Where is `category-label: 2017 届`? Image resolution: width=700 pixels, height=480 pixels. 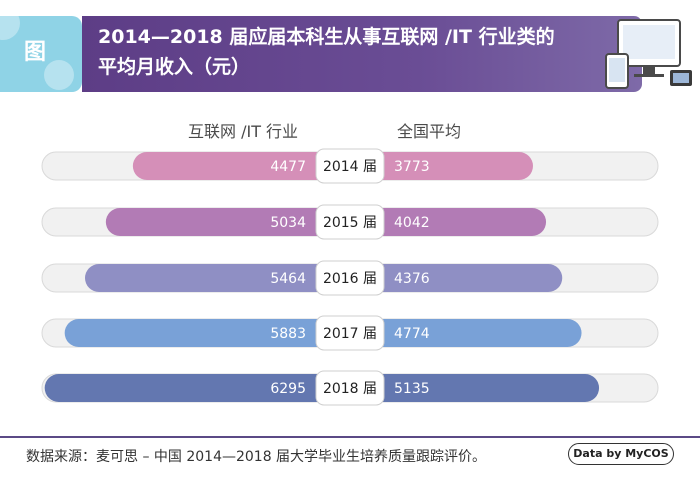
category-label: 2017 届 is located at coordinates (350, 334).